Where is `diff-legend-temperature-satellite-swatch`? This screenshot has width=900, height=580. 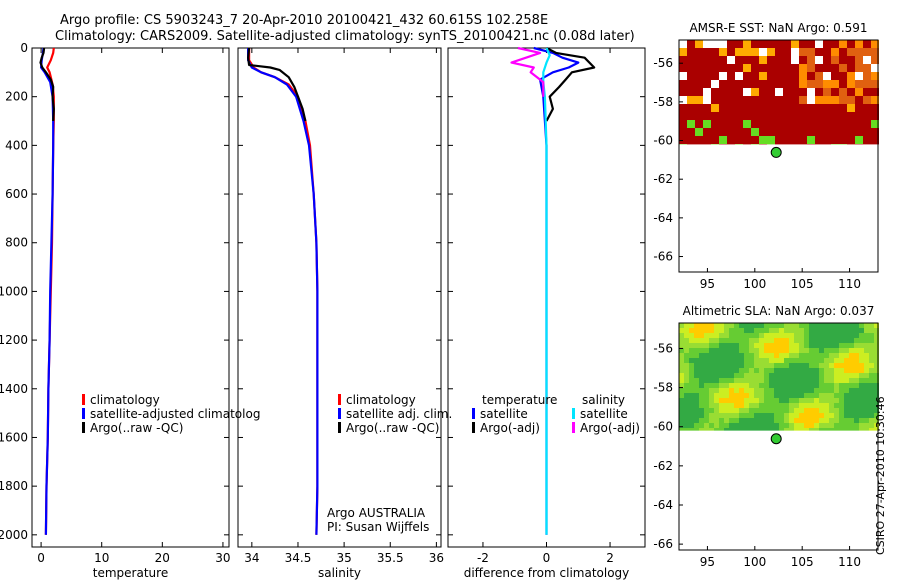 diff-legend-temperature-satellite-swatch is located at coordinates (473, 413).